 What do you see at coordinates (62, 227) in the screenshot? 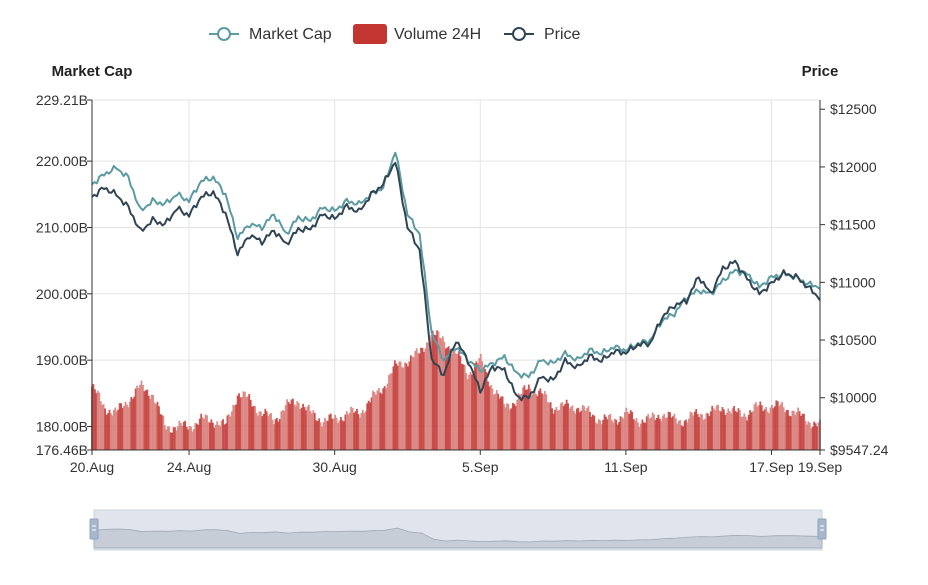
I see `left-tick-label: 210.00B` at bounding box center [62, 227].